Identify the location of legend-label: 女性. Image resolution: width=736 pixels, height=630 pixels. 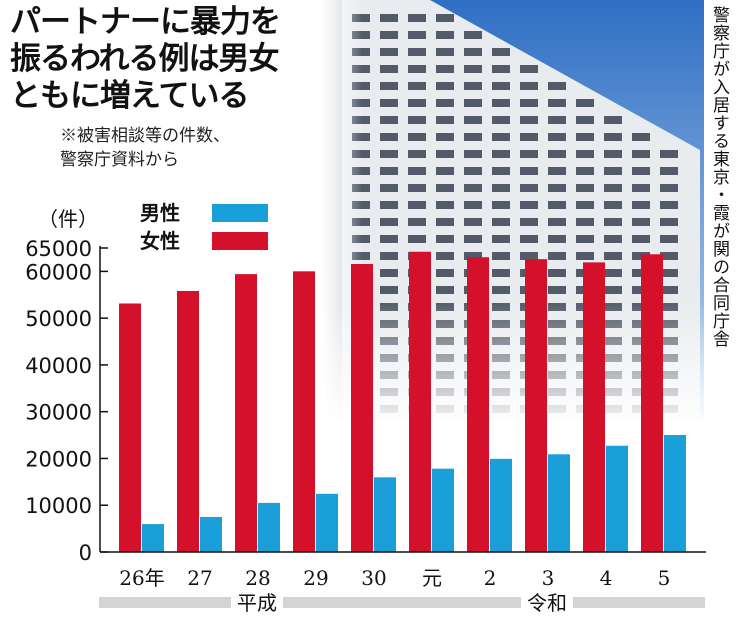
(160, 241).